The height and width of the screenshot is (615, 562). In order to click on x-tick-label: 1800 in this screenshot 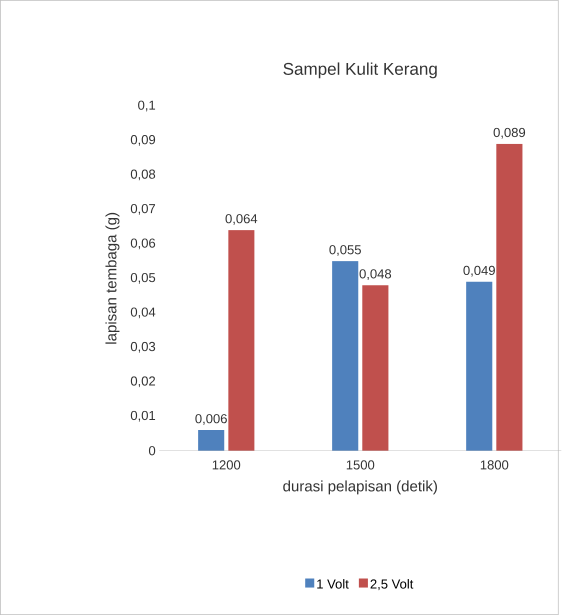, I will do `click(495, 465)`.